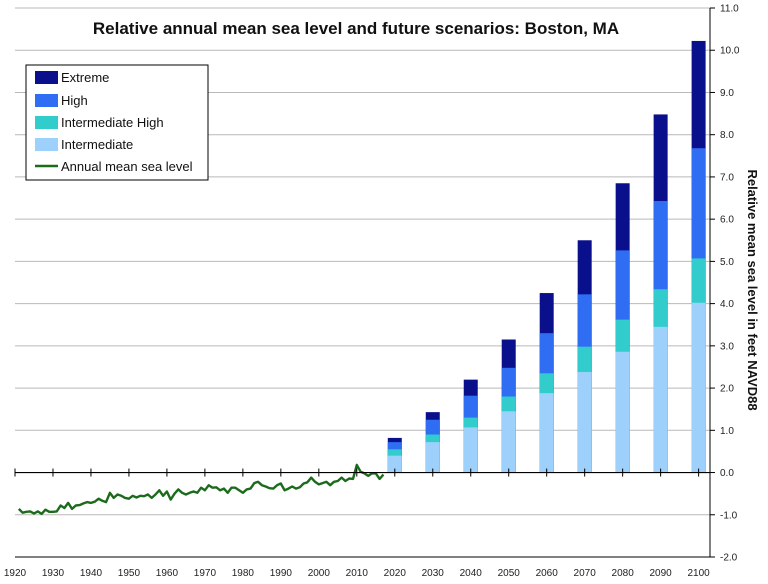 This screenshot has height=584, width=768. I want to click on y-tick-label: 7.0, so click(727, 177).